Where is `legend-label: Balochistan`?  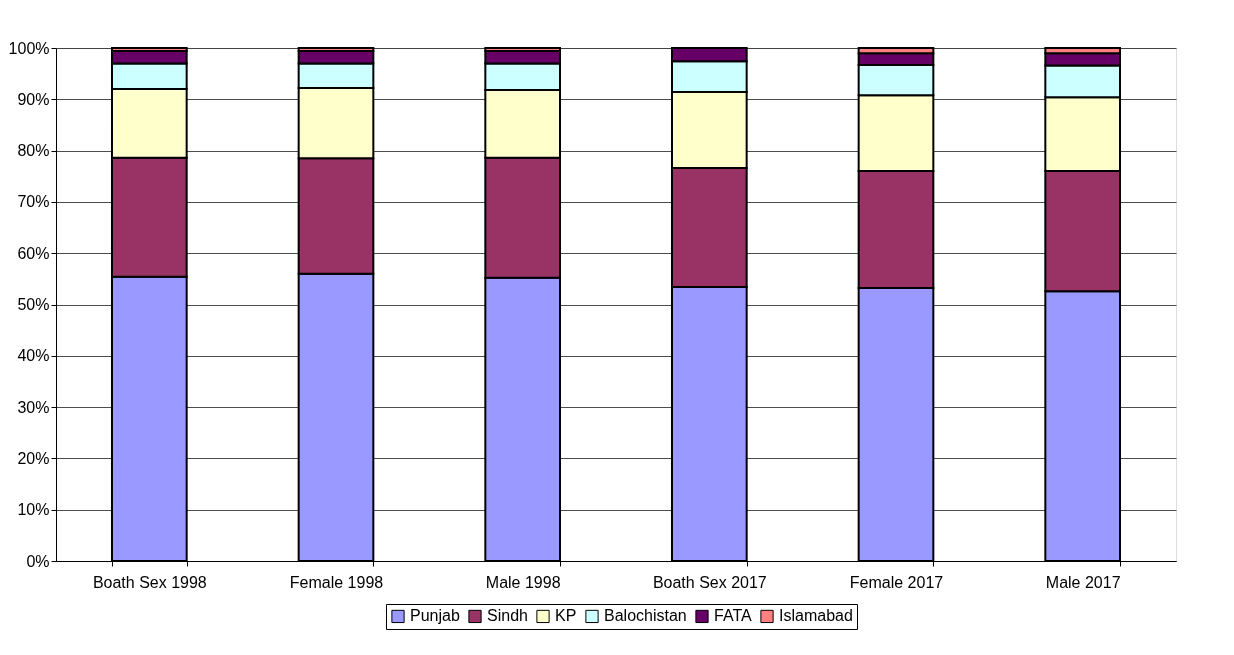 legend-label: Balochistan is located at coordinates (645, 616).